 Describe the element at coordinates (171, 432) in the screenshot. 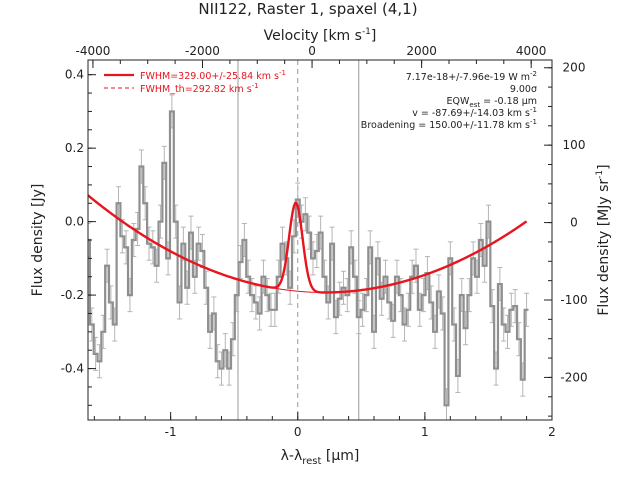

I see `x-tick-label: -1` at that location.